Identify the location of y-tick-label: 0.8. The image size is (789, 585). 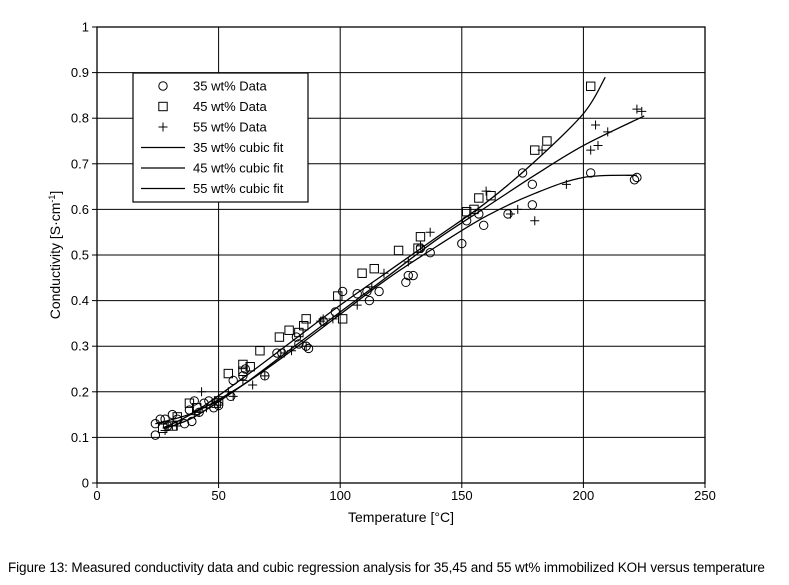
(80, 118).